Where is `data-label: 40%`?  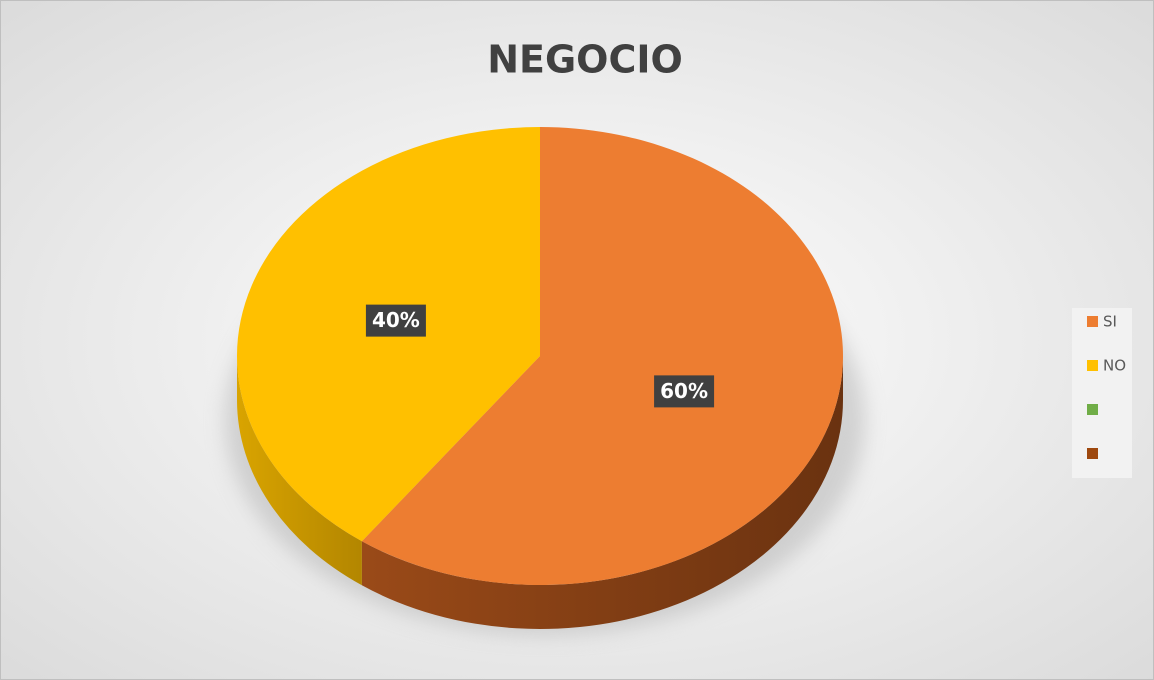
data-label: 40% is located at coordinates (396, 320).